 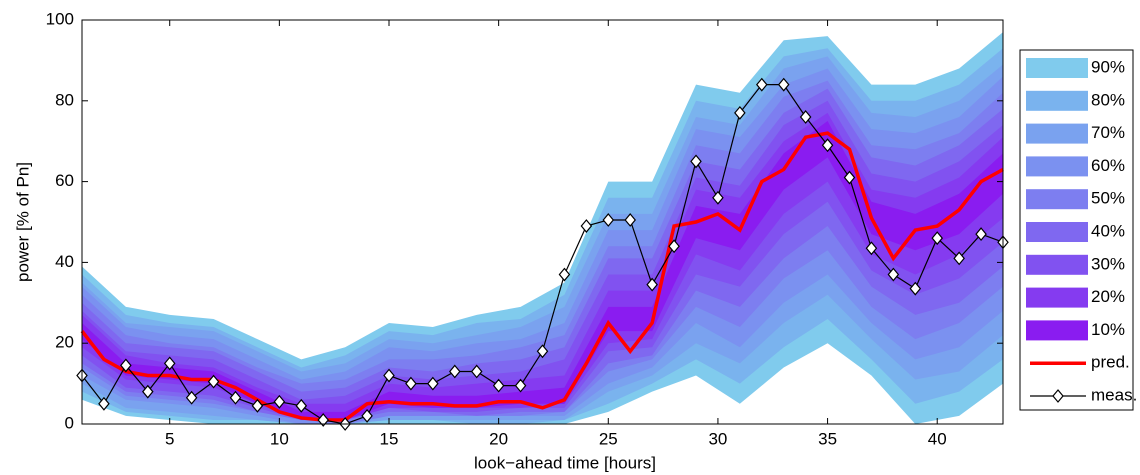 What do you see at coordinates (1108, 263) in the screenshot?
I see `legend-label: 30%` at bounding box center [1108, 263].